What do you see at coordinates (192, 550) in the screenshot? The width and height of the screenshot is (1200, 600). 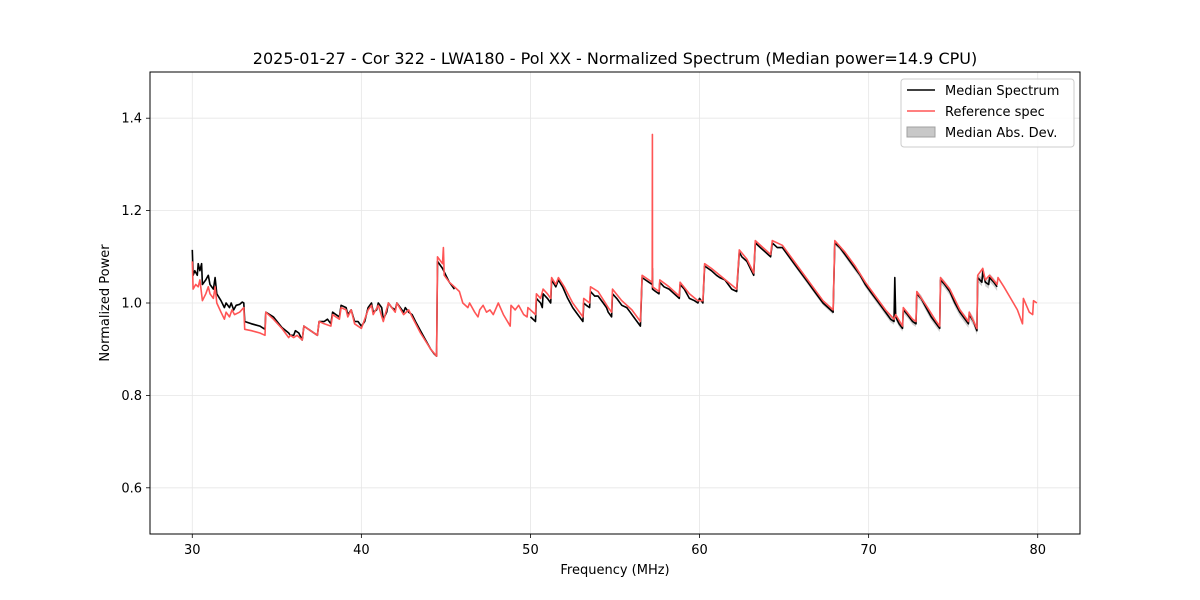 I see `x-tick-label: 30` at bounding box center [192, 550].